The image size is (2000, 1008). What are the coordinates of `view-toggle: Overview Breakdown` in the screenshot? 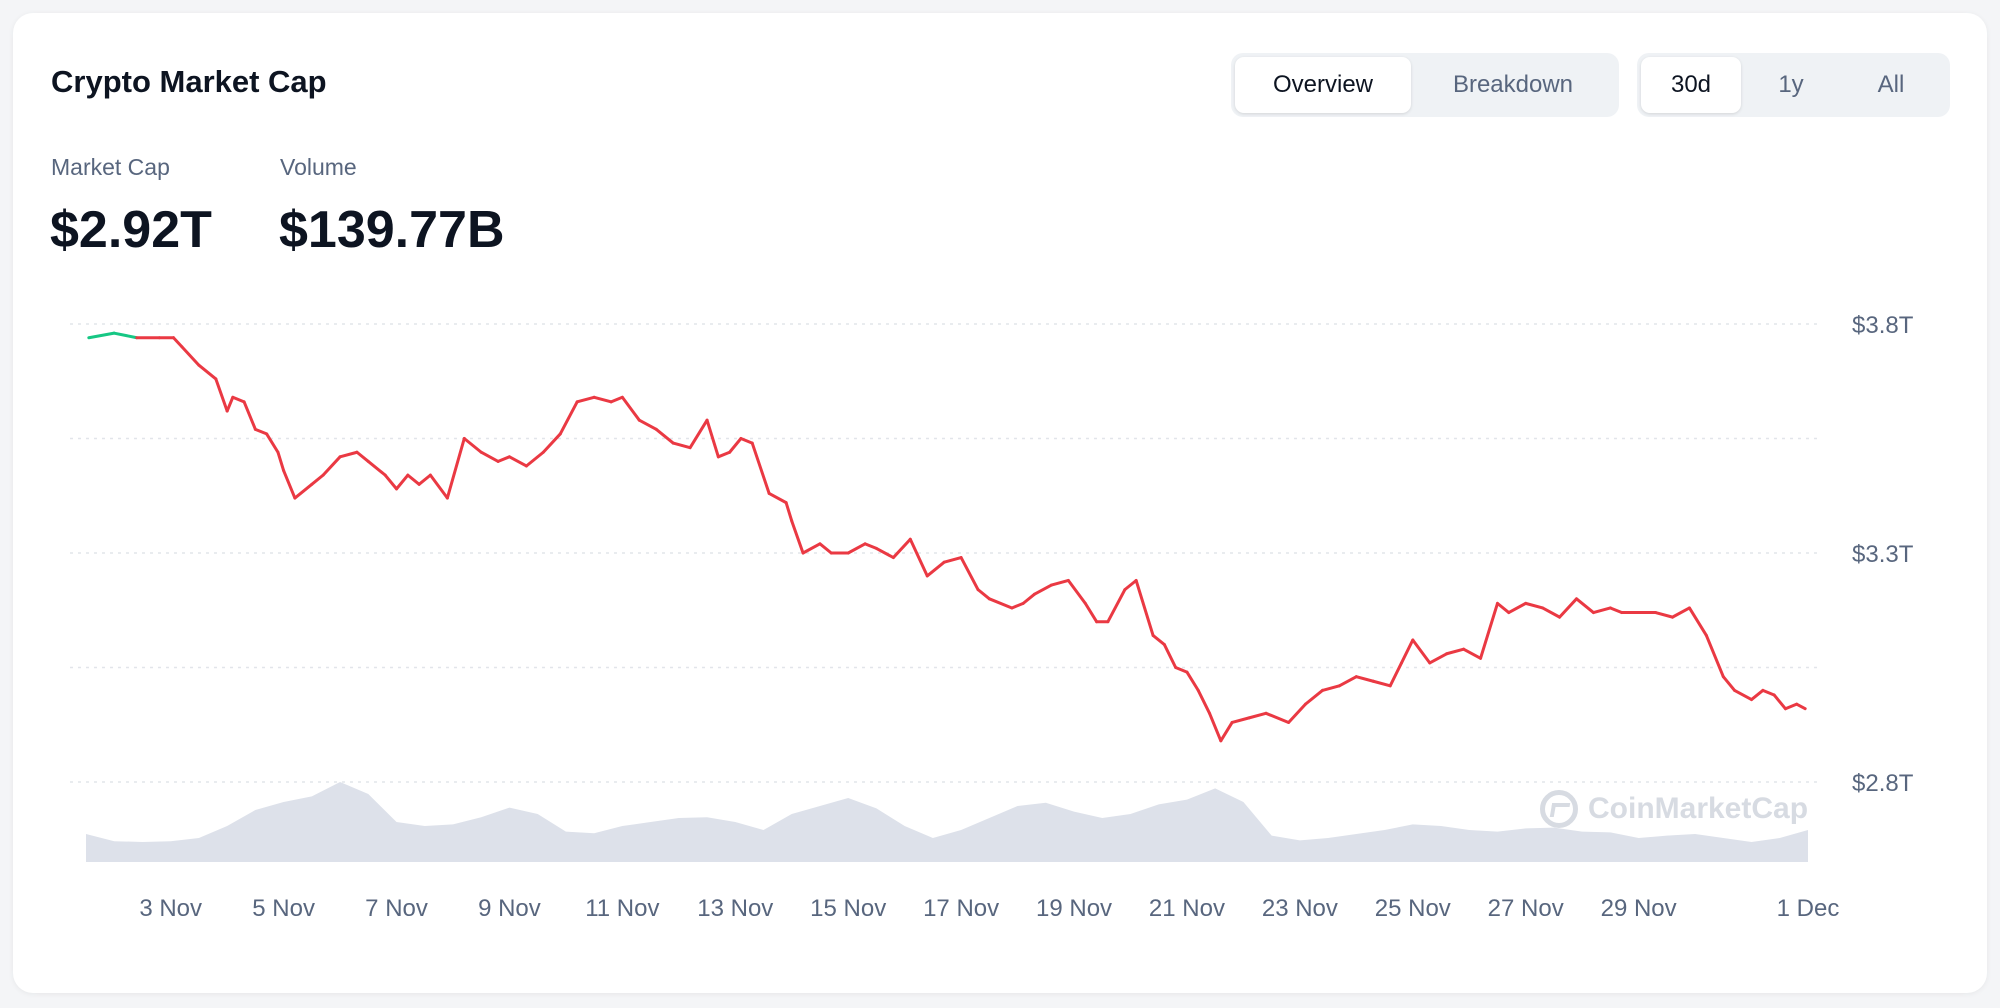 It's located at (1425, 85).